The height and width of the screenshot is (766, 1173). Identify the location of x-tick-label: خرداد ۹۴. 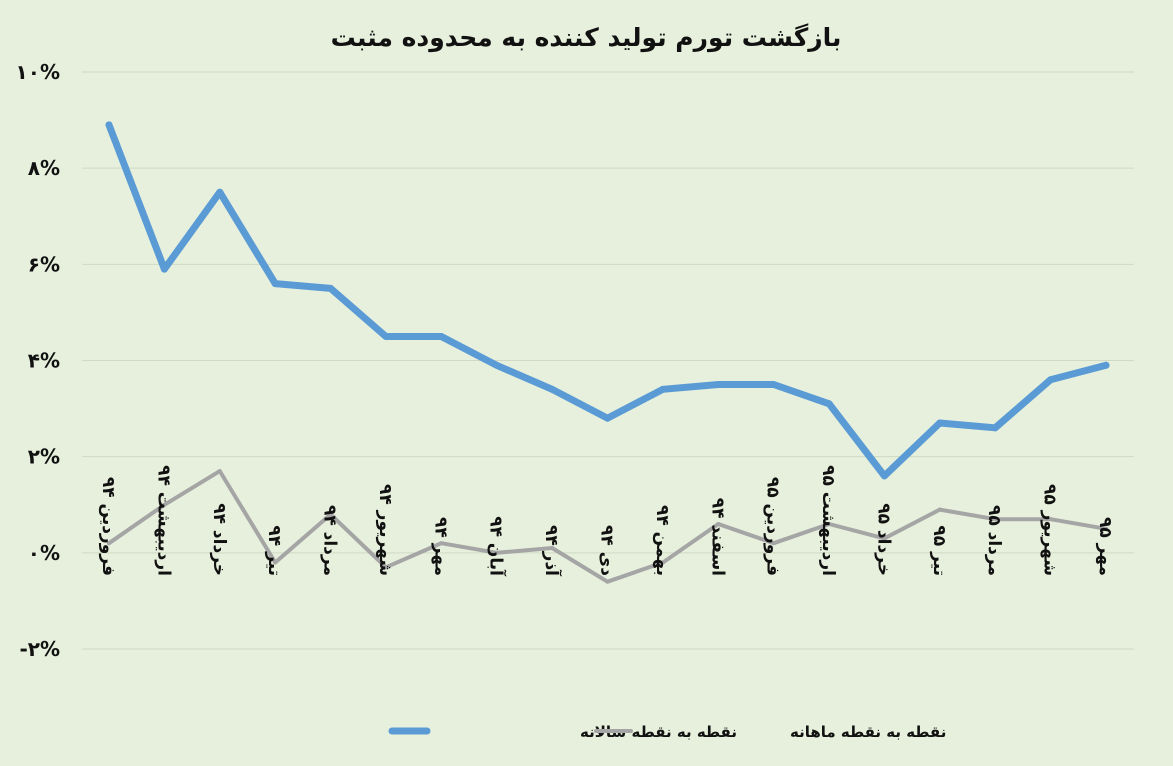
(219, 539).